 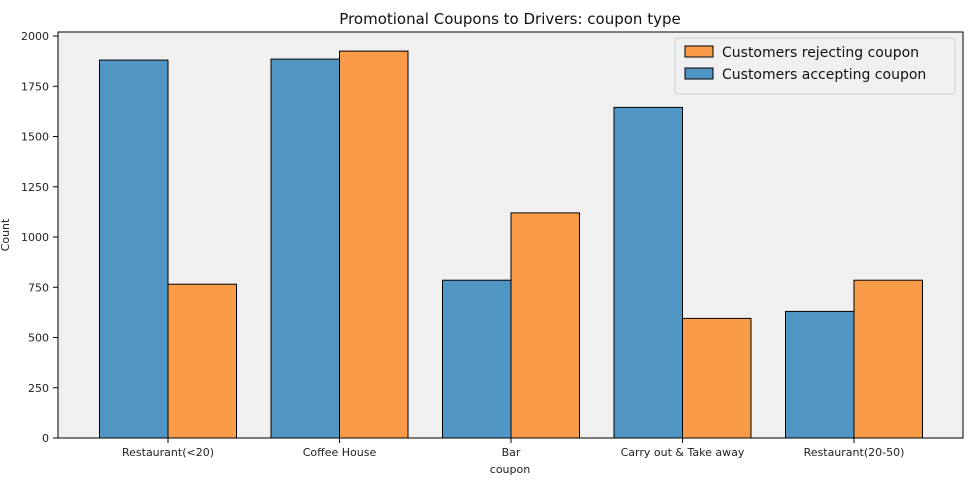 What do you see at coordinates (6, 234) in the screenshot?
I see `y-axis-label: Count` at bounding box center [6, 234].